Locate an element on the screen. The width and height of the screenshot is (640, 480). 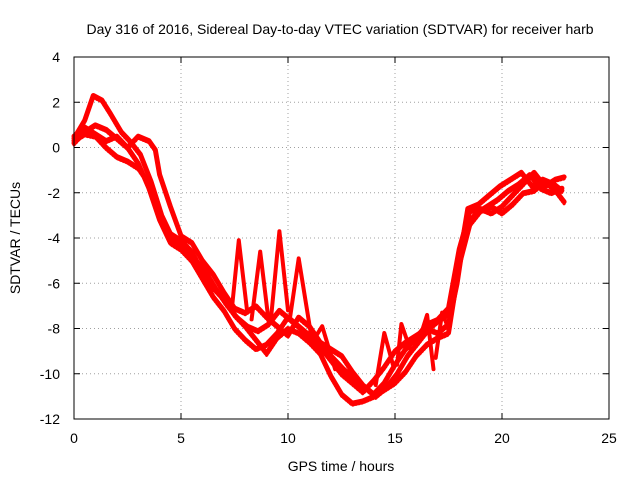
x-tick-label: 20 is located at coordinates (502, 438).